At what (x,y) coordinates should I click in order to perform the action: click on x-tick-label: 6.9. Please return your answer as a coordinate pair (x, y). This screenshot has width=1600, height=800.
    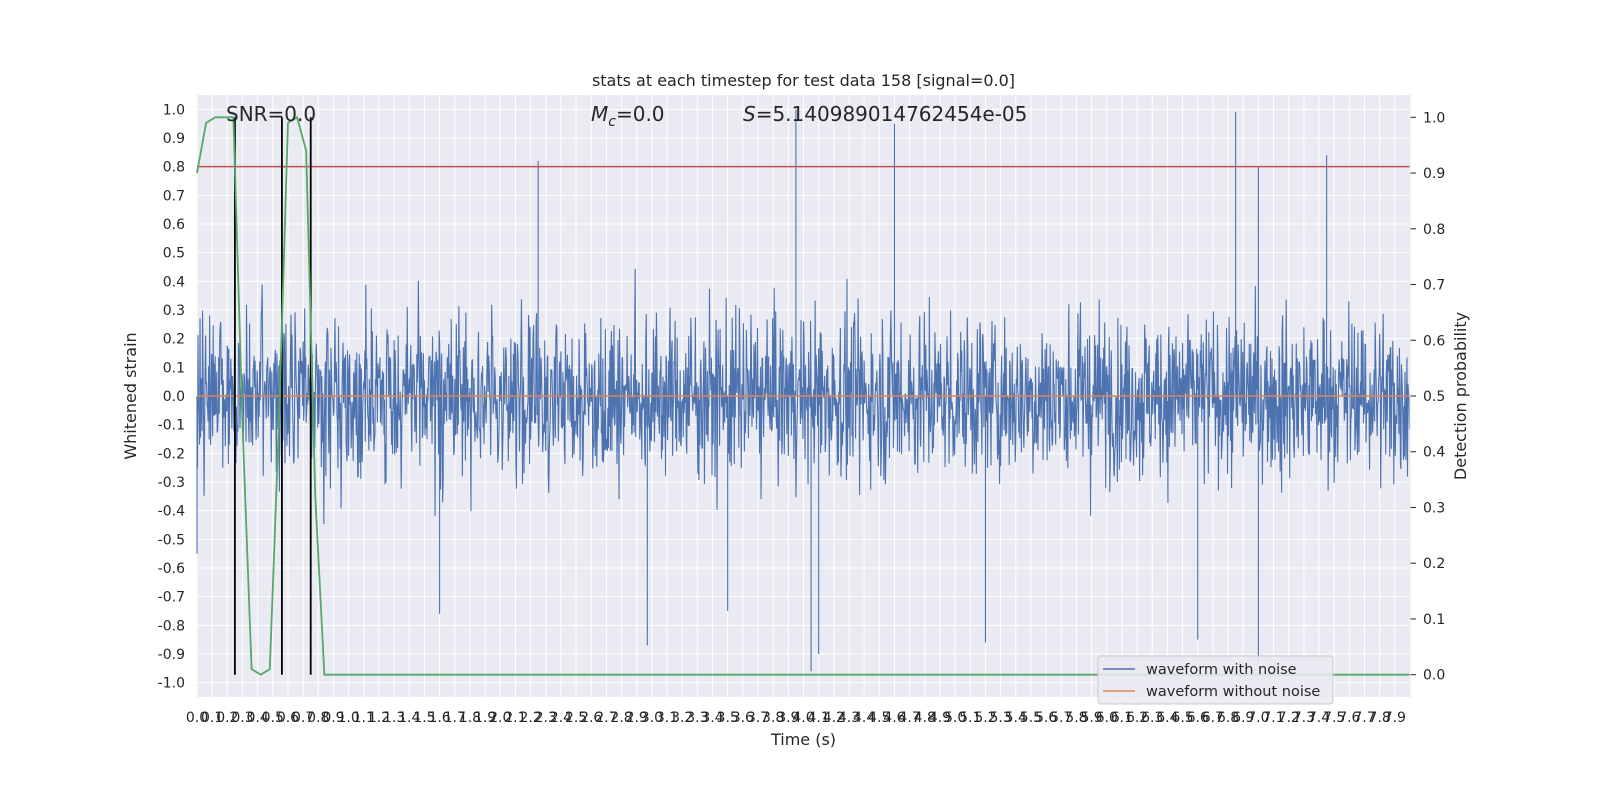
    Looking at the image, I should click on (1243, 718).